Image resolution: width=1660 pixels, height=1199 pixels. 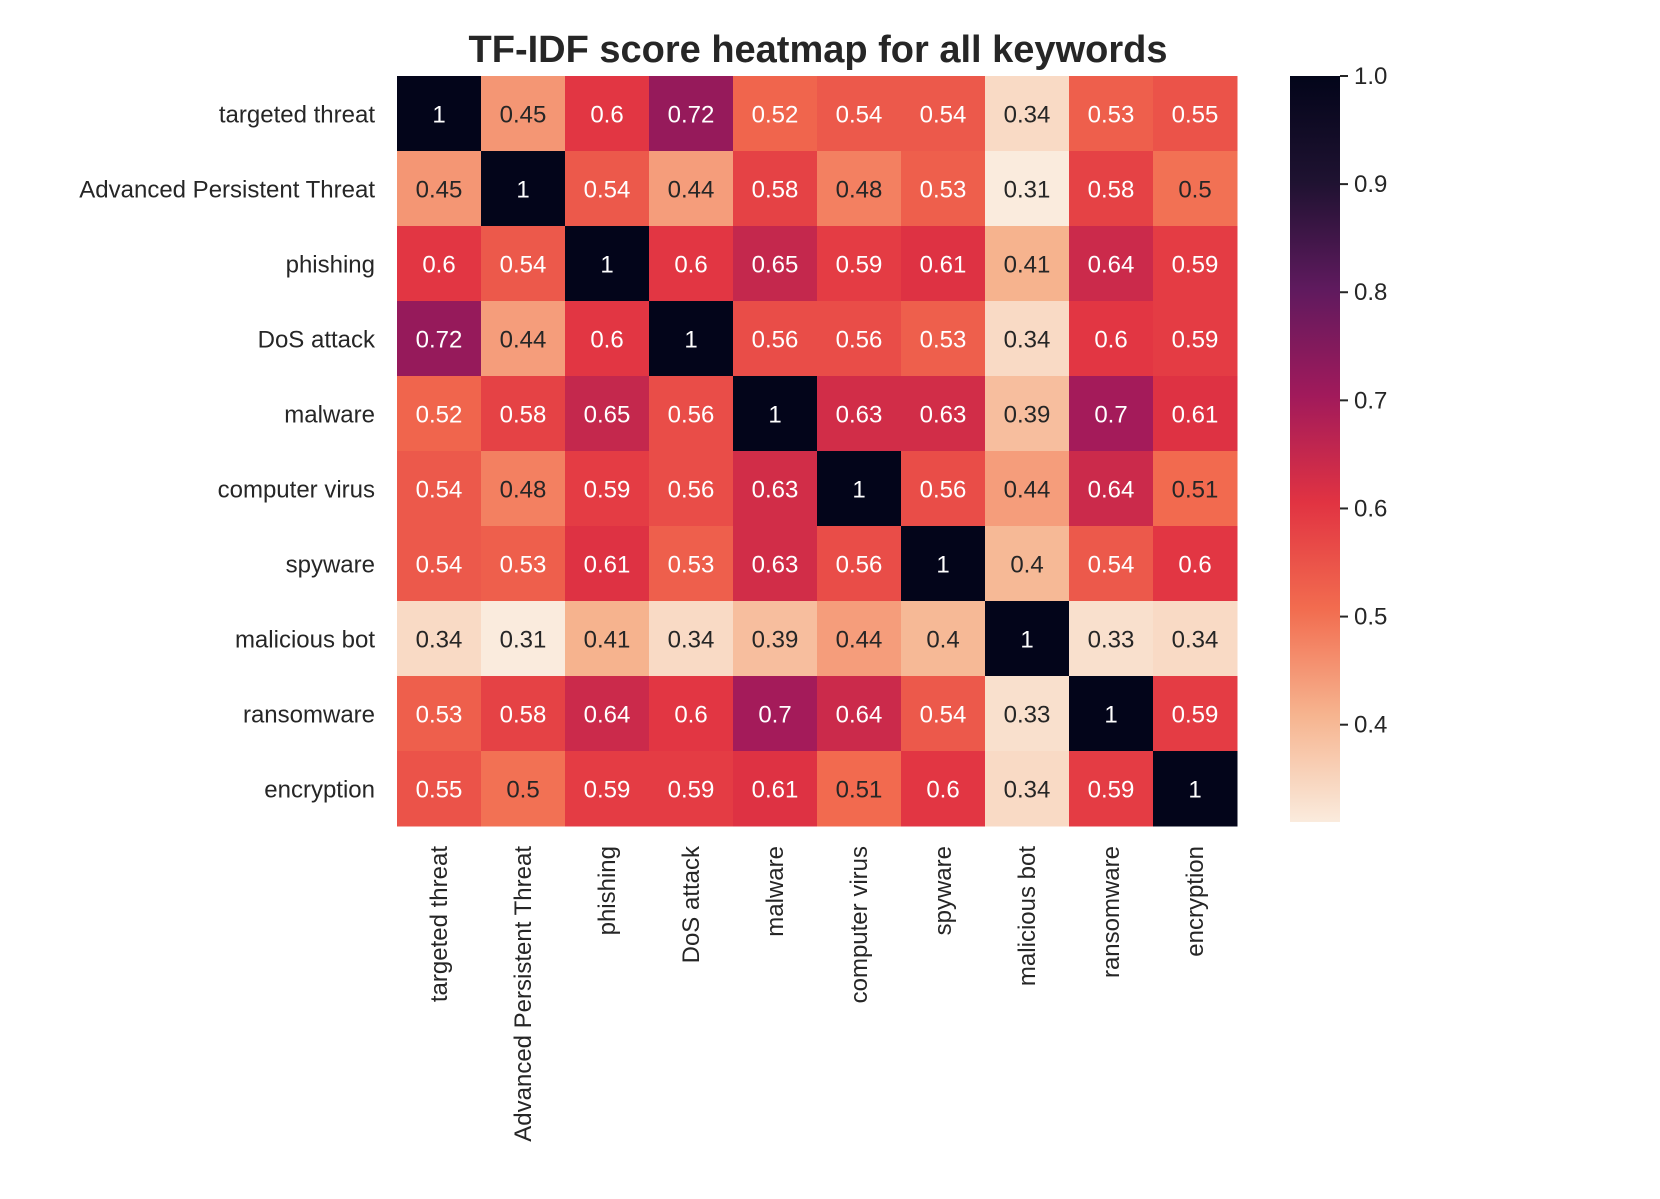 I want to click on cell-value-label: 0.52, so click(x=439, y=415).